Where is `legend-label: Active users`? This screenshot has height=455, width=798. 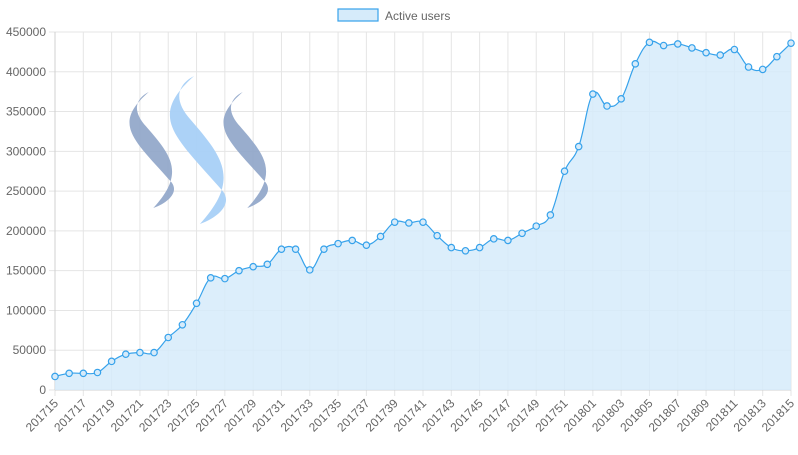
legend-label: Active users is located at coordinates (417, 16).